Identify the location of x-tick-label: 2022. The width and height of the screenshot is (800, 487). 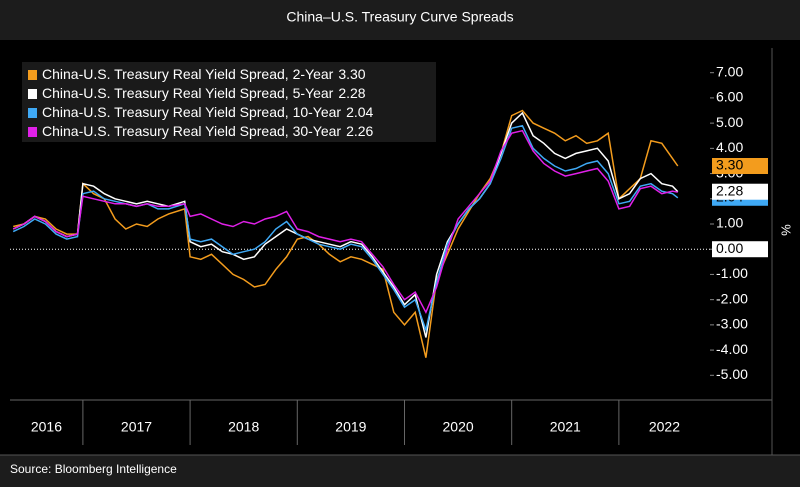
(664, 427).